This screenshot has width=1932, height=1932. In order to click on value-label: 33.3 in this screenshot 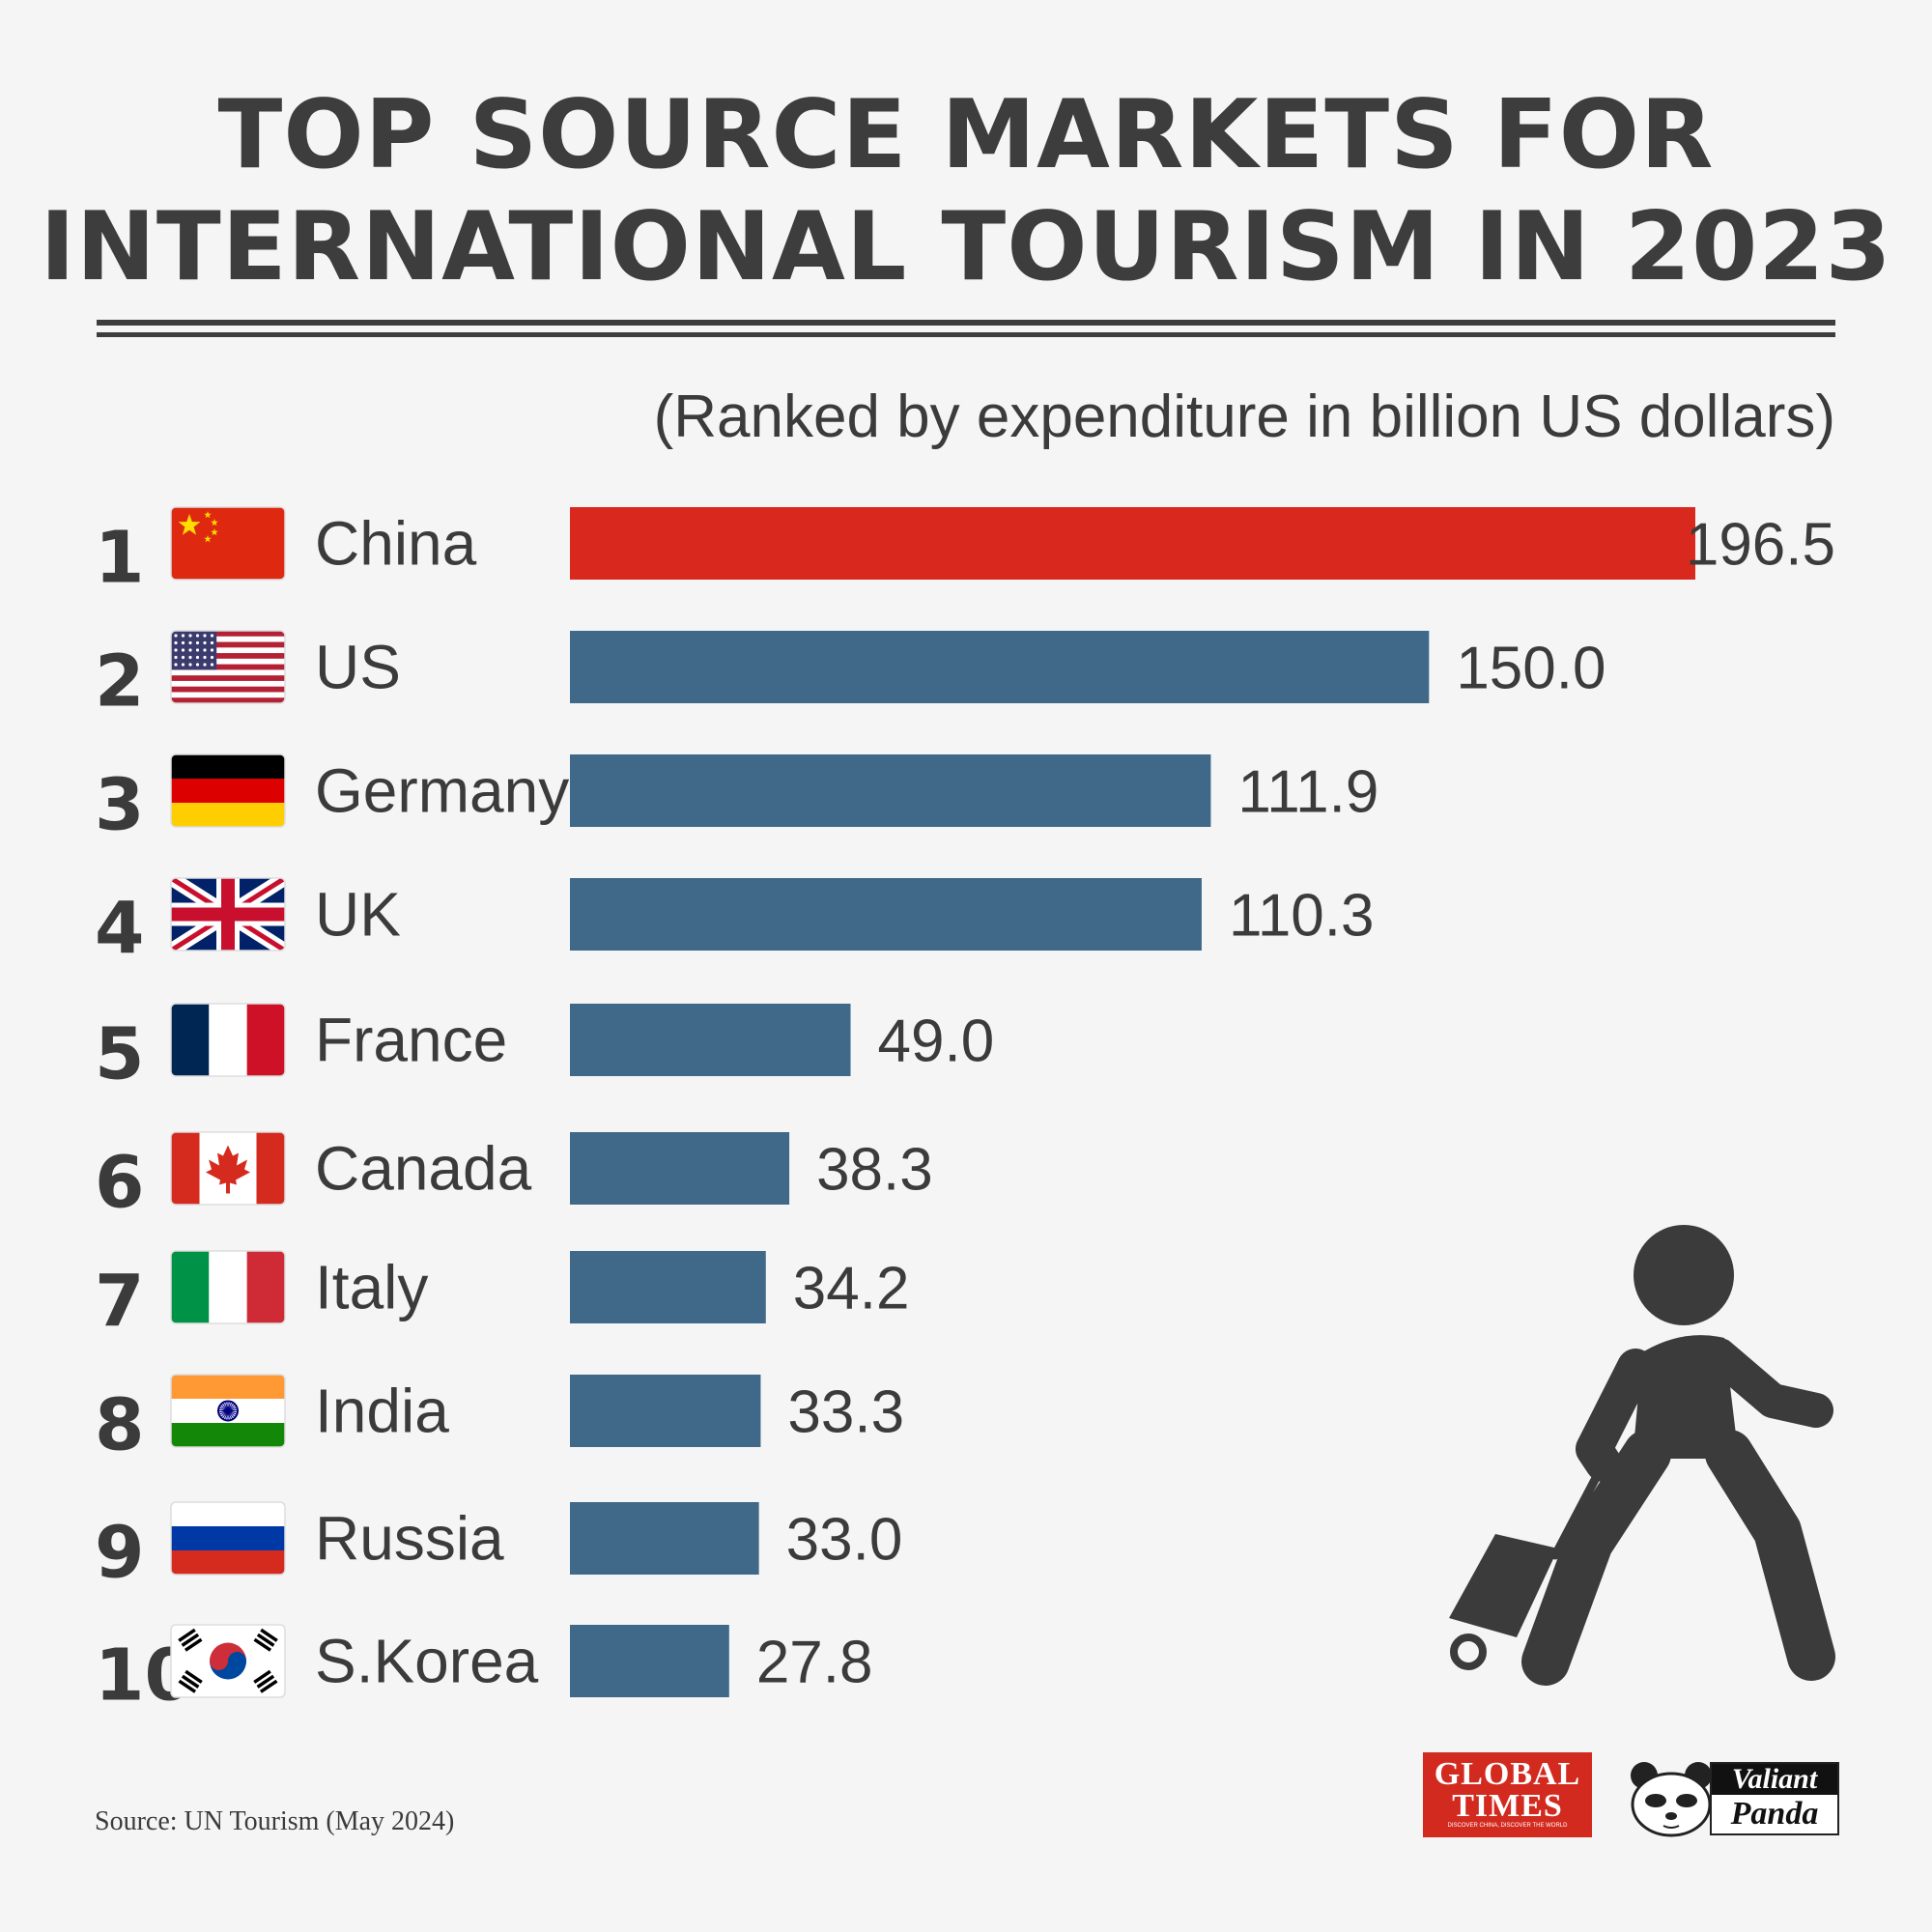, I will do `click(845, 1412)`.